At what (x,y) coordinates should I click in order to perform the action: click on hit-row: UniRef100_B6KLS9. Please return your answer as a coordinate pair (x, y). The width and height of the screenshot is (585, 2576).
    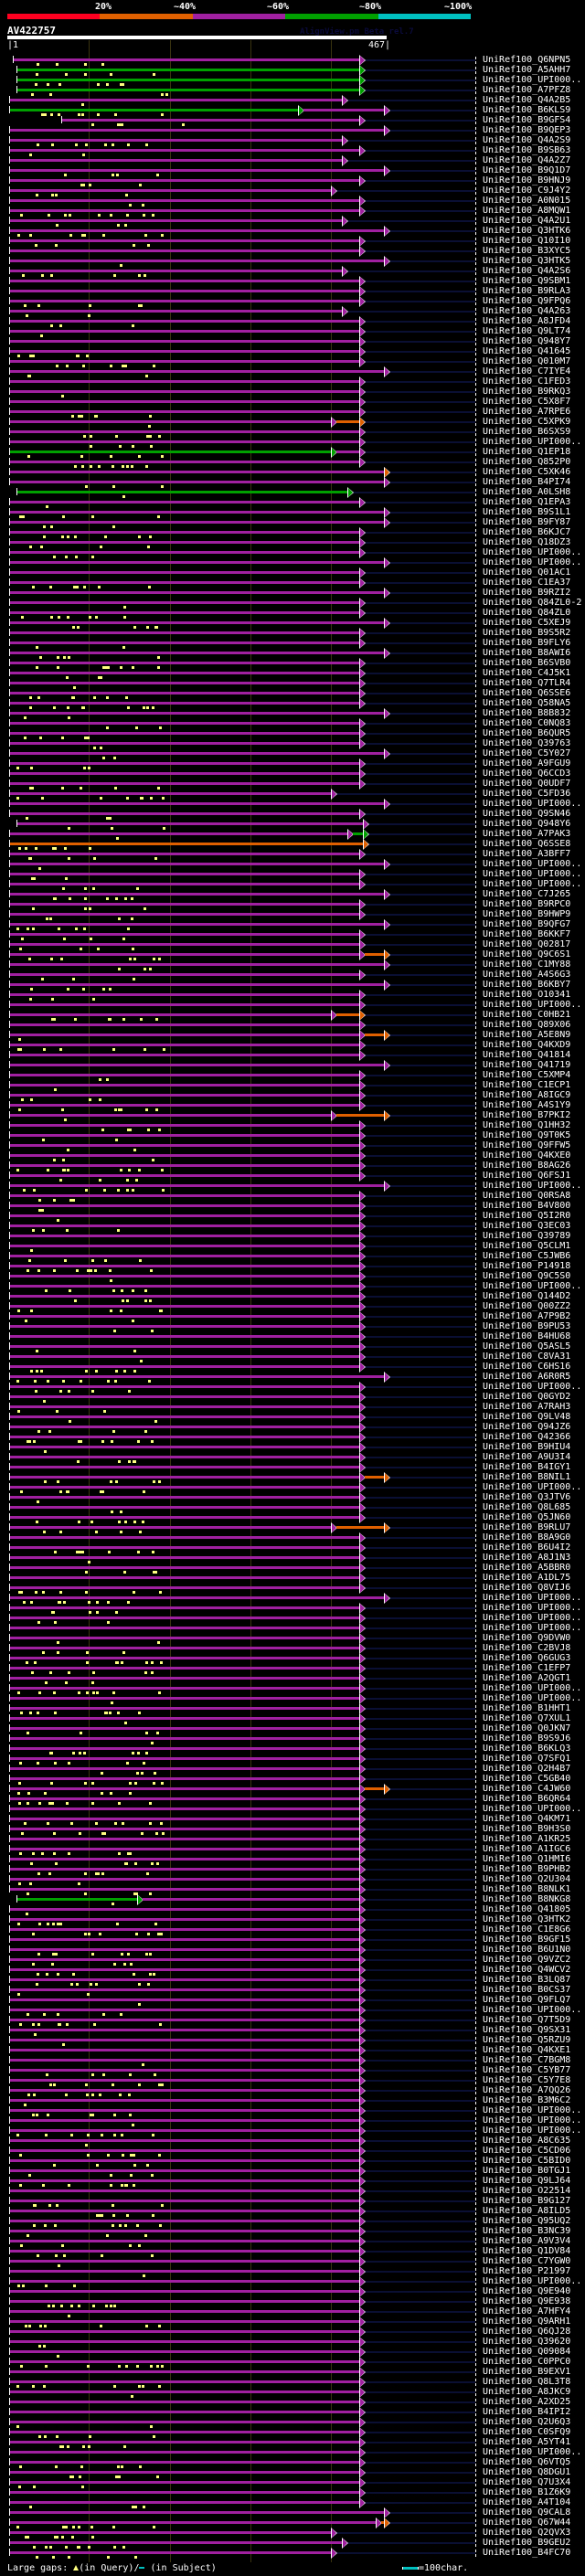
    Looking at the image, I should click on (293, 110).